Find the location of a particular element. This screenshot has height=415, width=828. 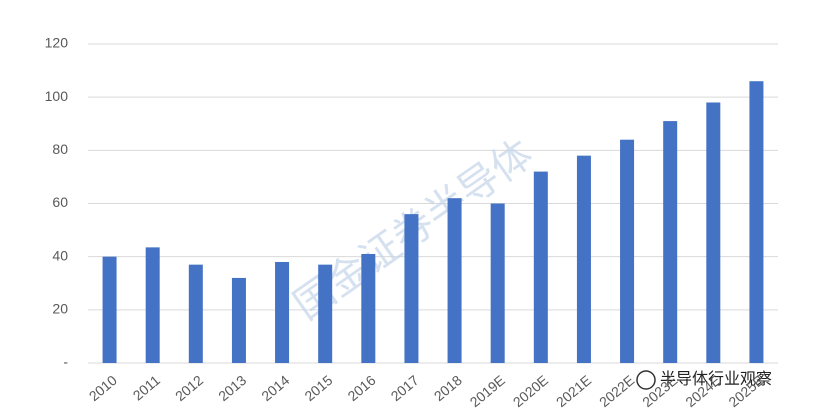

x-tick-label: 2010 is located at coordinates (103, 388).